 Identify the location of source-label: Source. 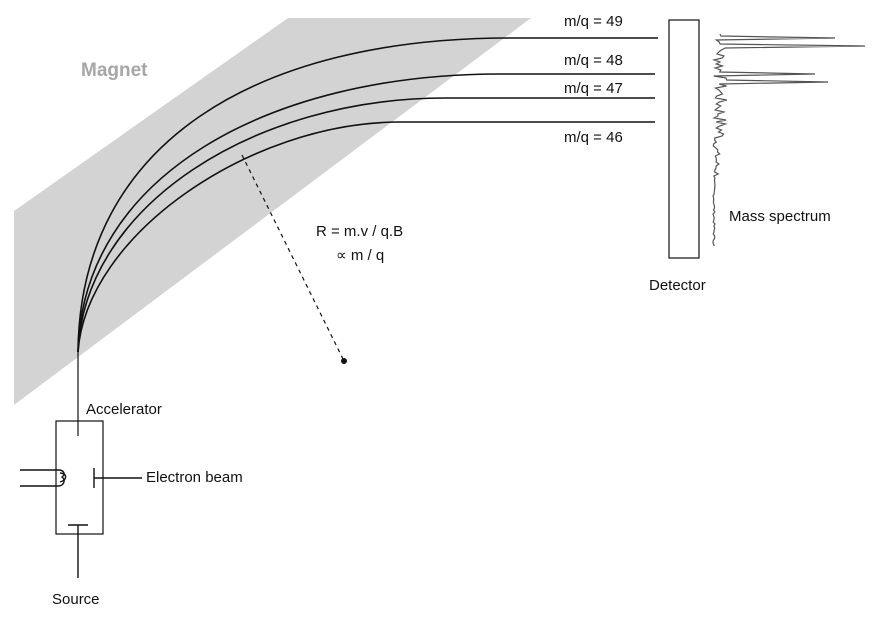
(76, 599).